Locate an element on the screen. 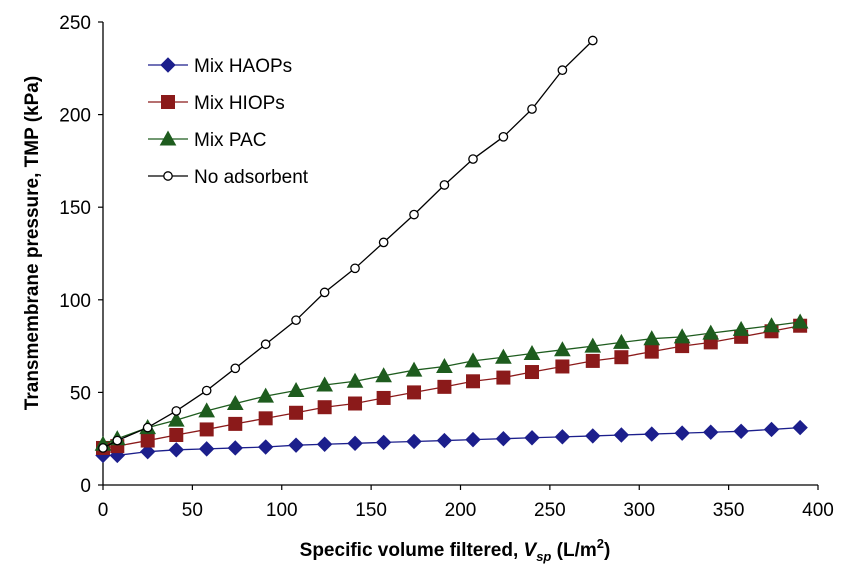 Image resolution: width=845 pixels, height=565 pixels. y-tick-label: 150 is located at coordinates (75, 208).